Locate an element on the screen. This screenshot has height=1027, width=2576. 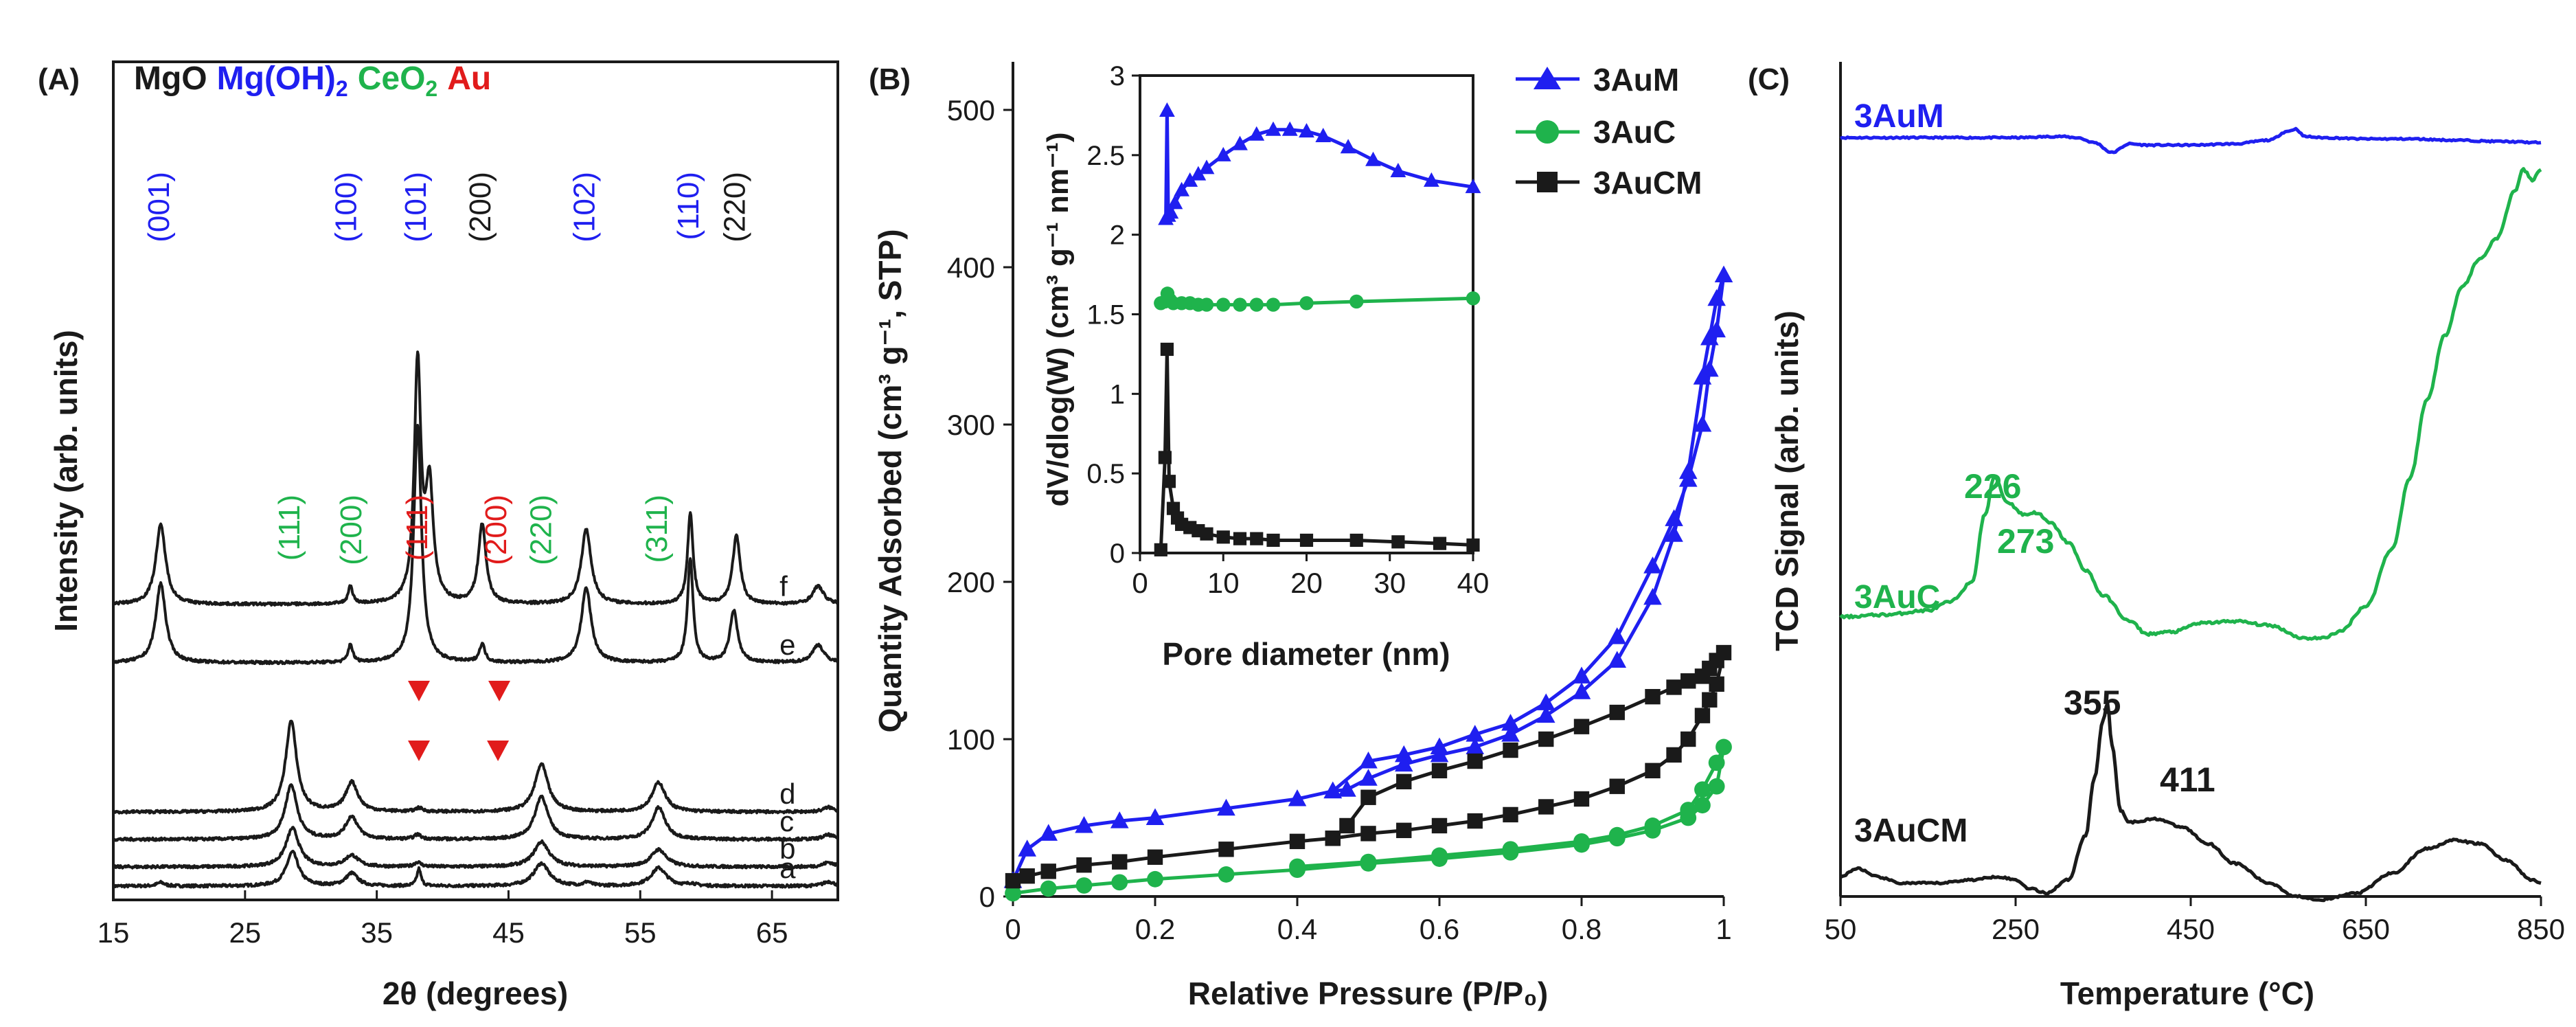
inset-xtick-label: 30 is located at coordinates (1390, 583).